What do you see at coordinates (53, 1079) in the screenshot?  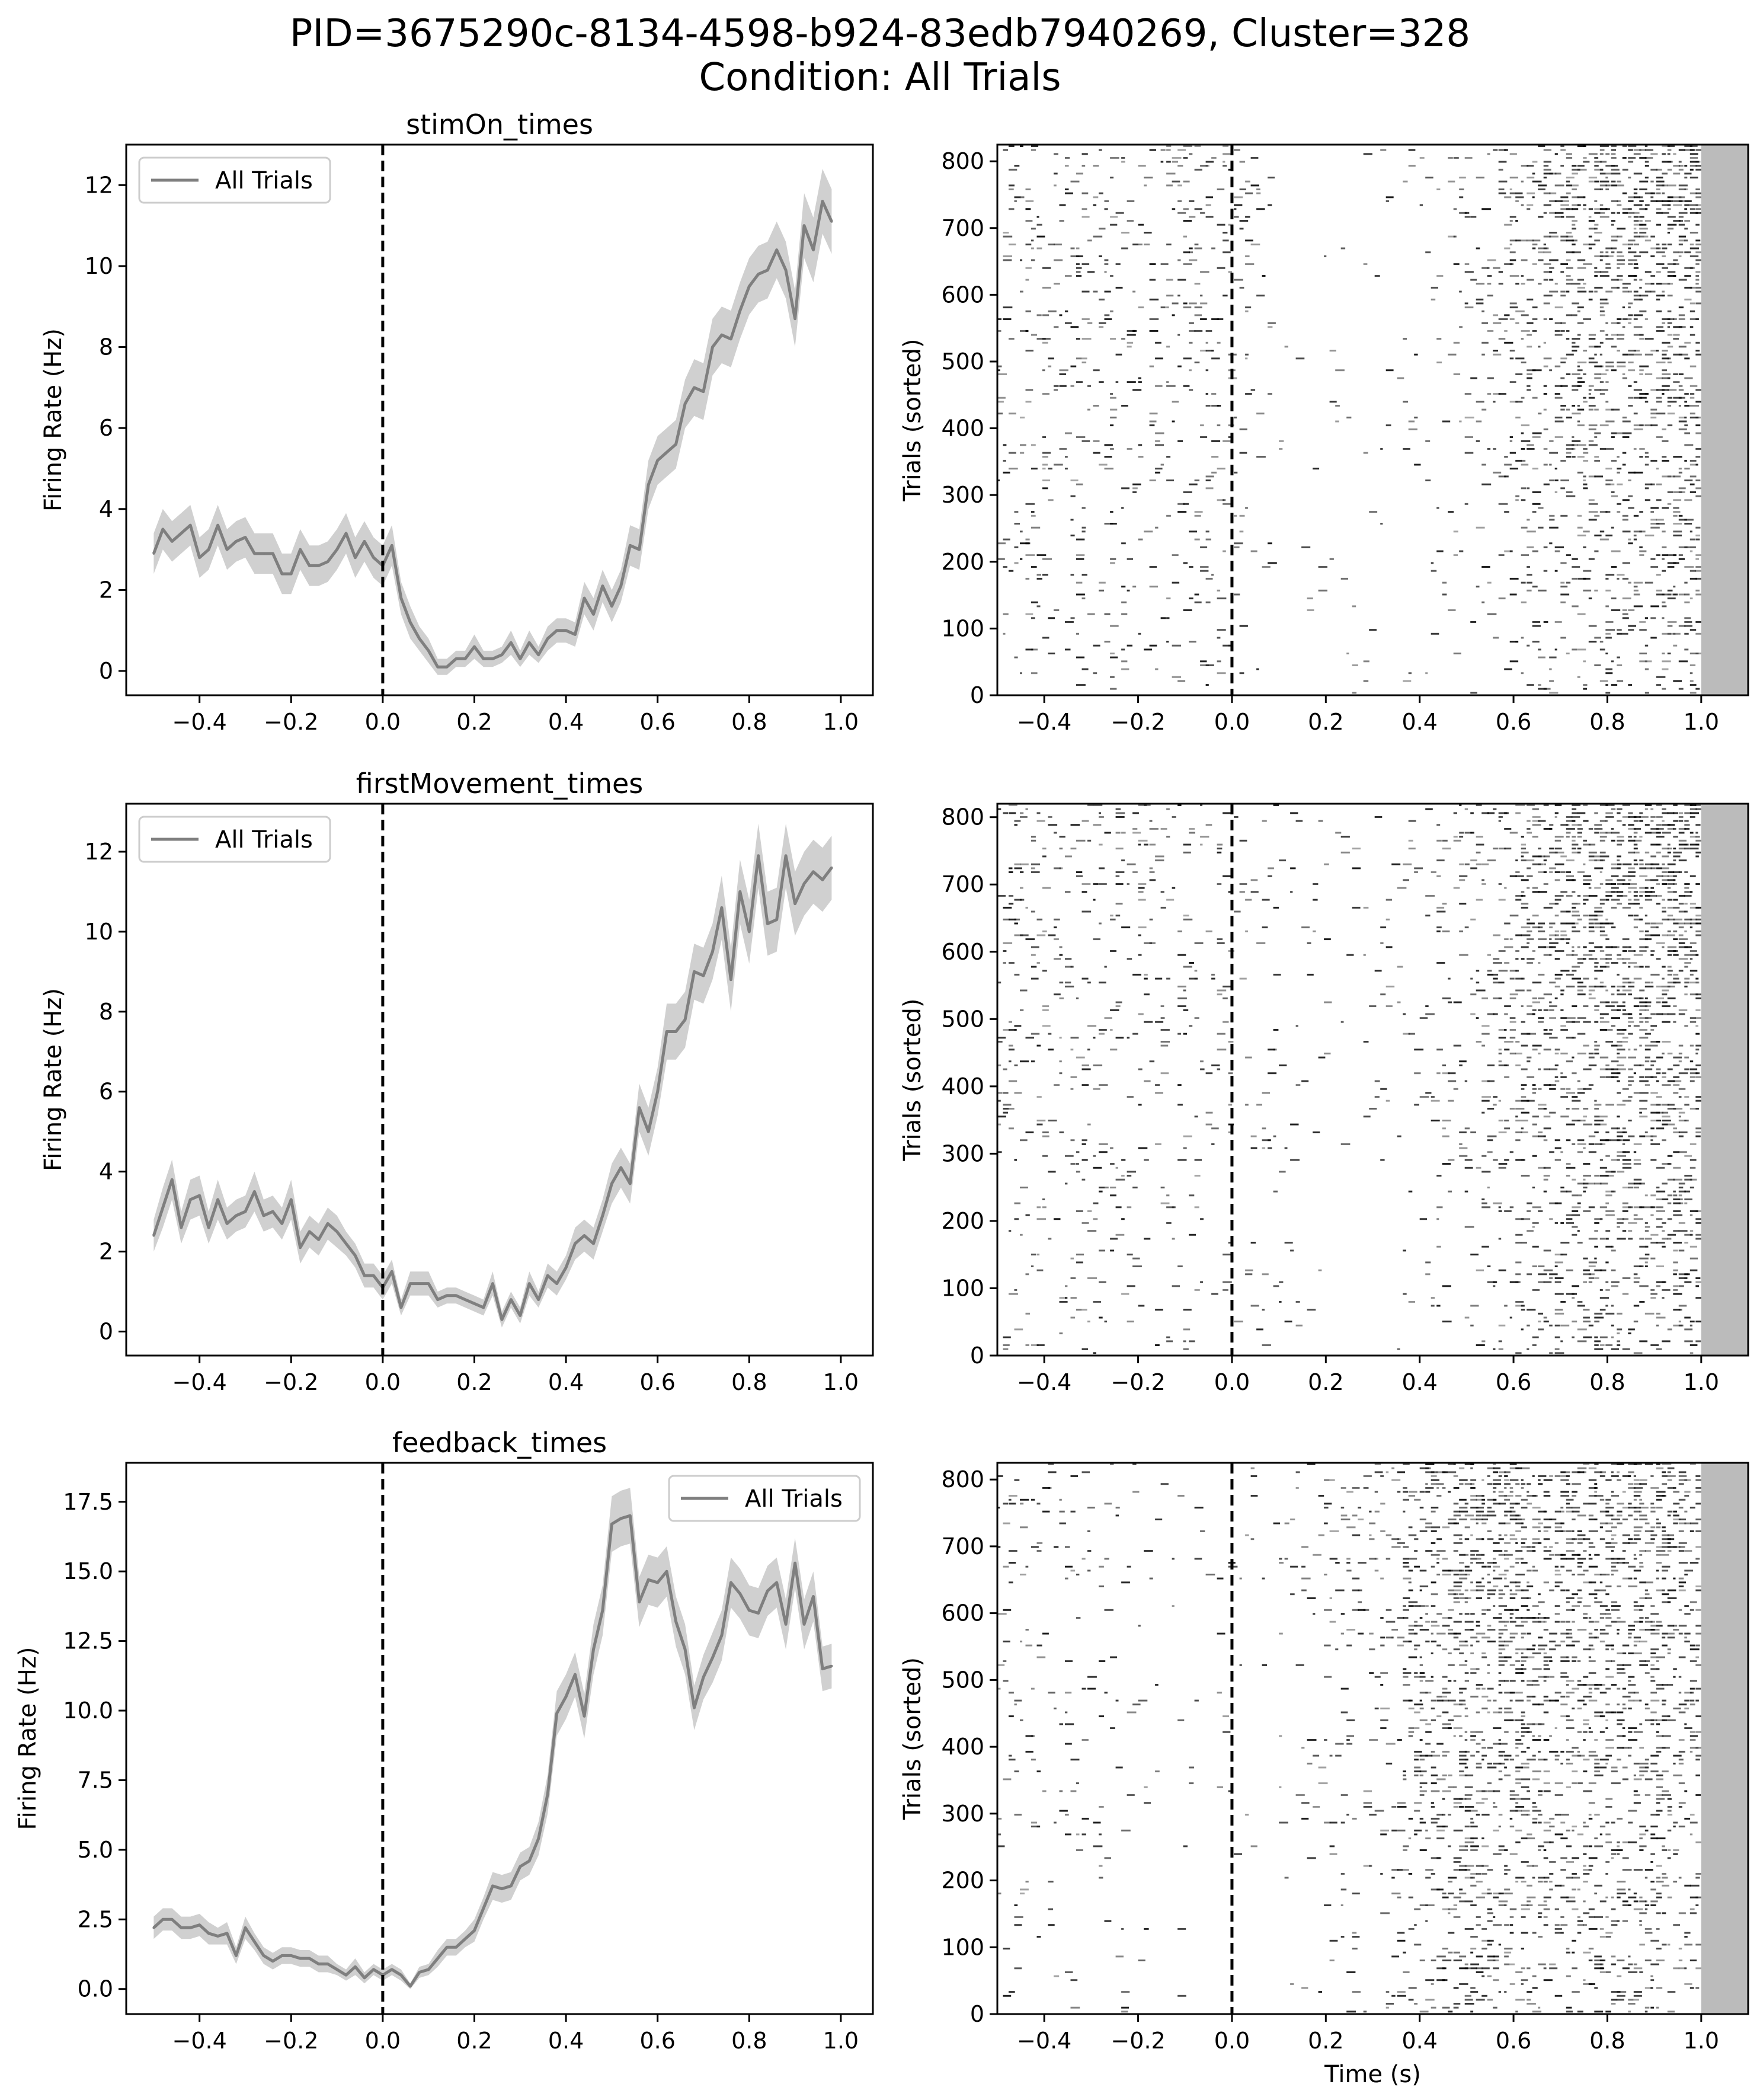 I see `y-axis-label: Firing Rate (Hz)` at bounding box center [53, 1079].